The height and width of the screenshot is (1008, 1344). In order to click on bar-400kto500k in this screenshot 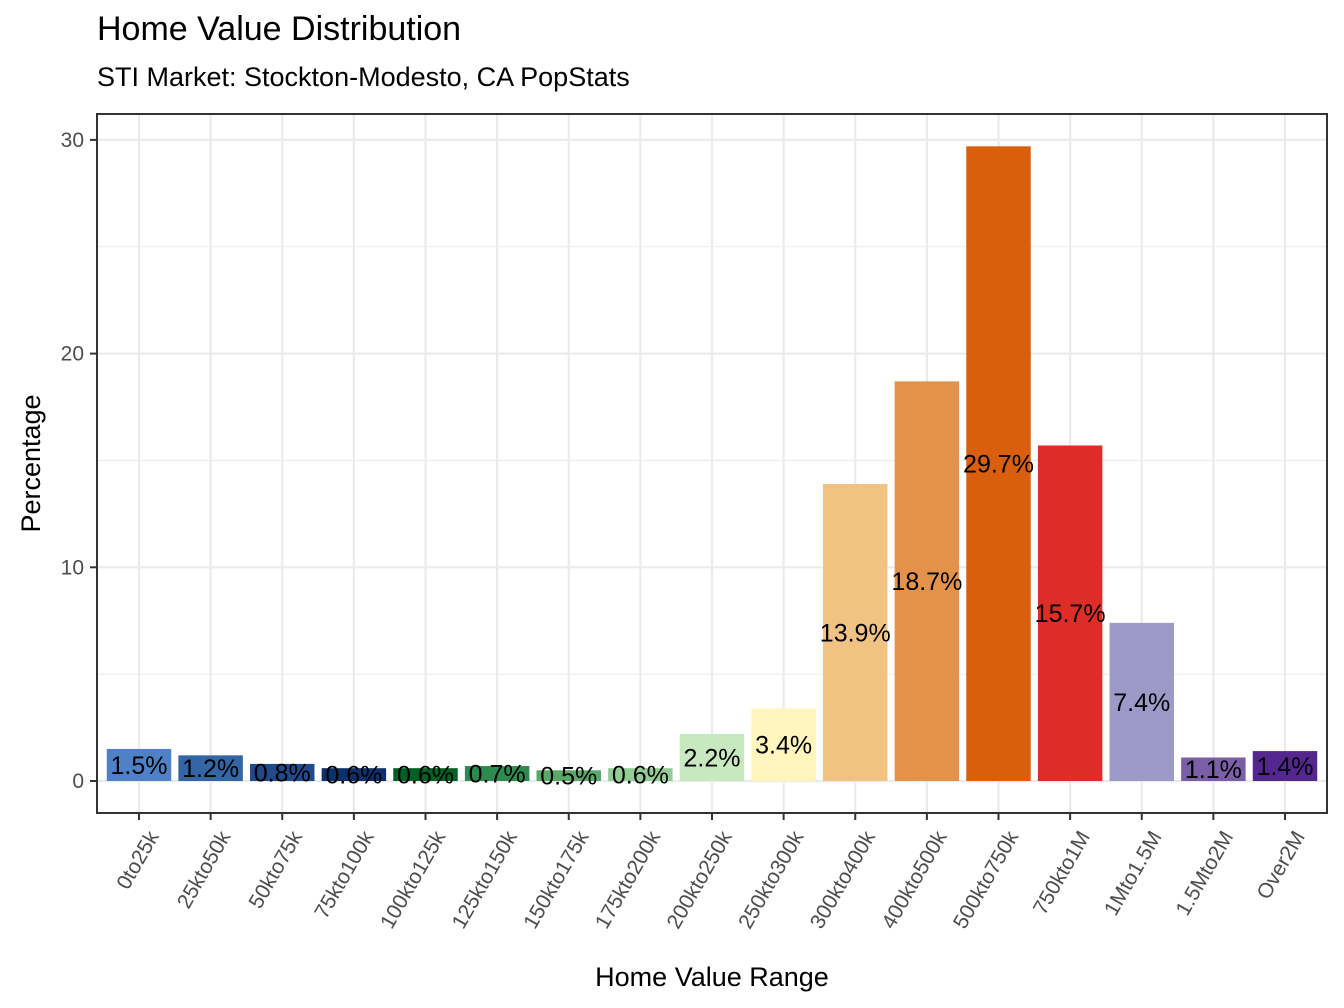, I will do `click(927, 581)`.